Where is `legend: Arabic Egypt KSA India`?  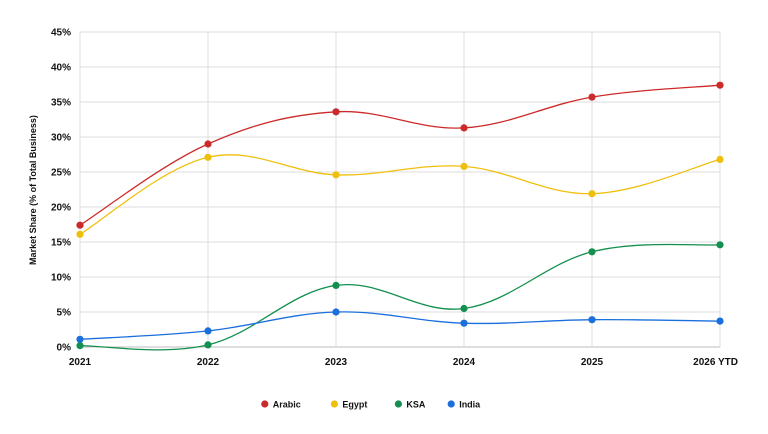 legend: Arabic Egypt KSA India is located at coordinates (371, 405).